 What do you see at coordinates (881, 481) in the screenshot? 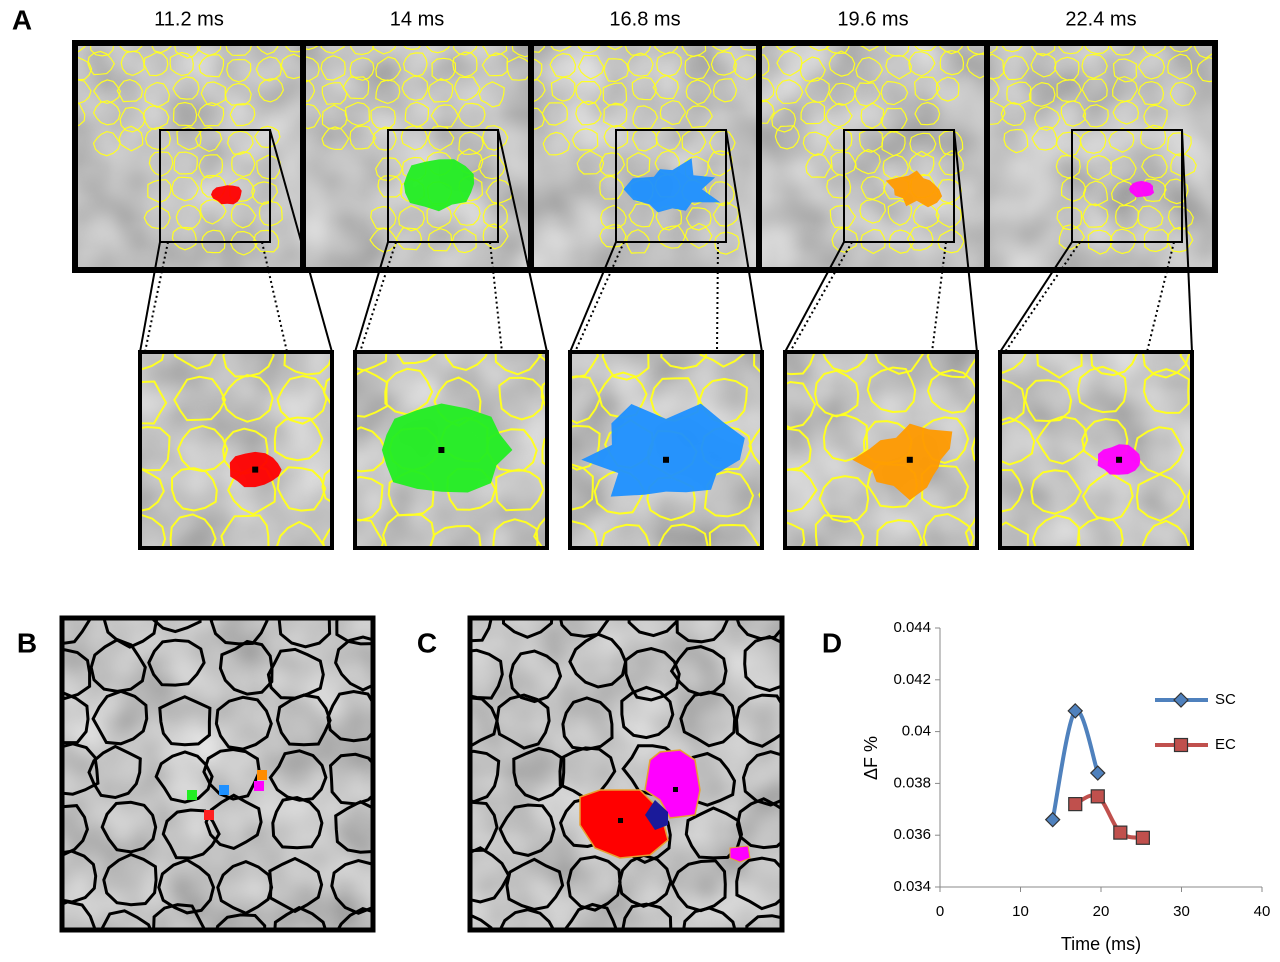
I see `image` at bounding box center [881, 481].